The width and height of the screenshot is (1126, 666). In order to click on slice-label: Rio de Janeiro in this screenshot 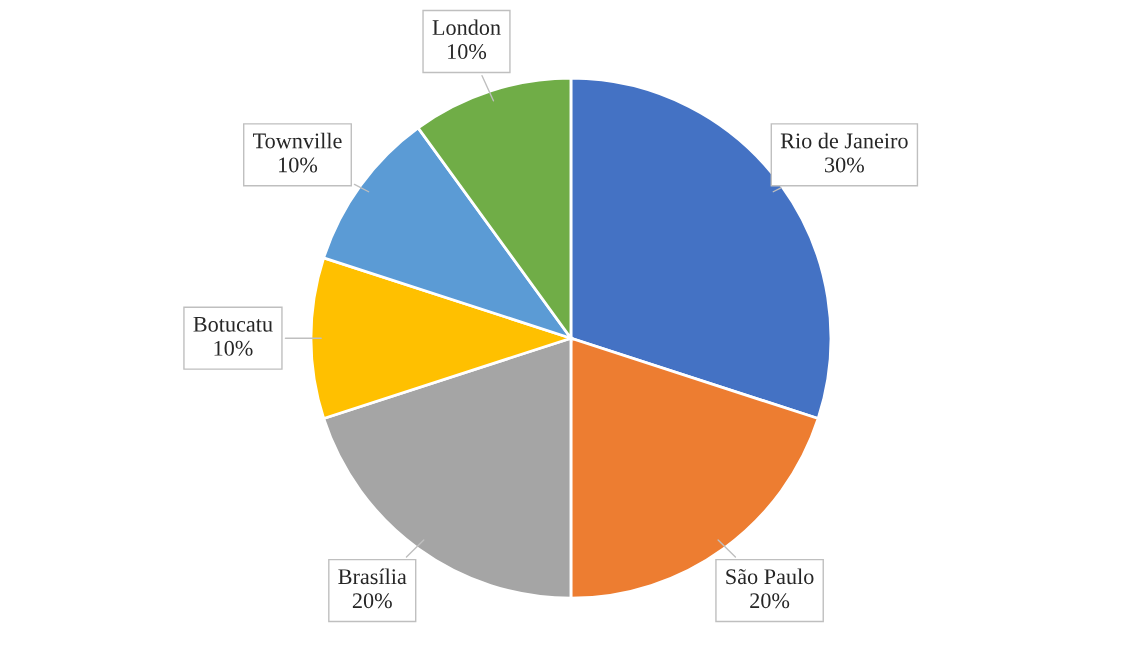, I will do `click(844, 140)`.